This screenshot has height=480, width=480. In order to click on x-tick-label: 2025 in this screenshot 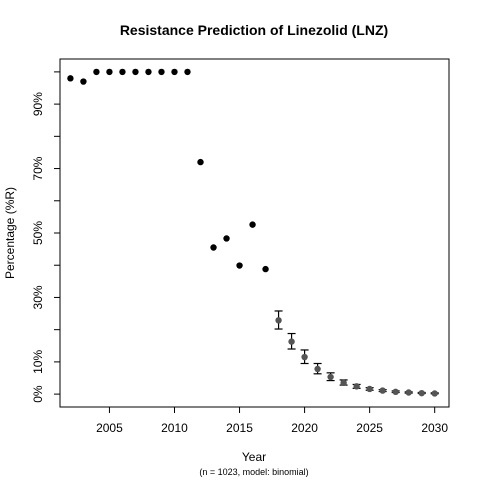, I will do `click(369, 428)`.